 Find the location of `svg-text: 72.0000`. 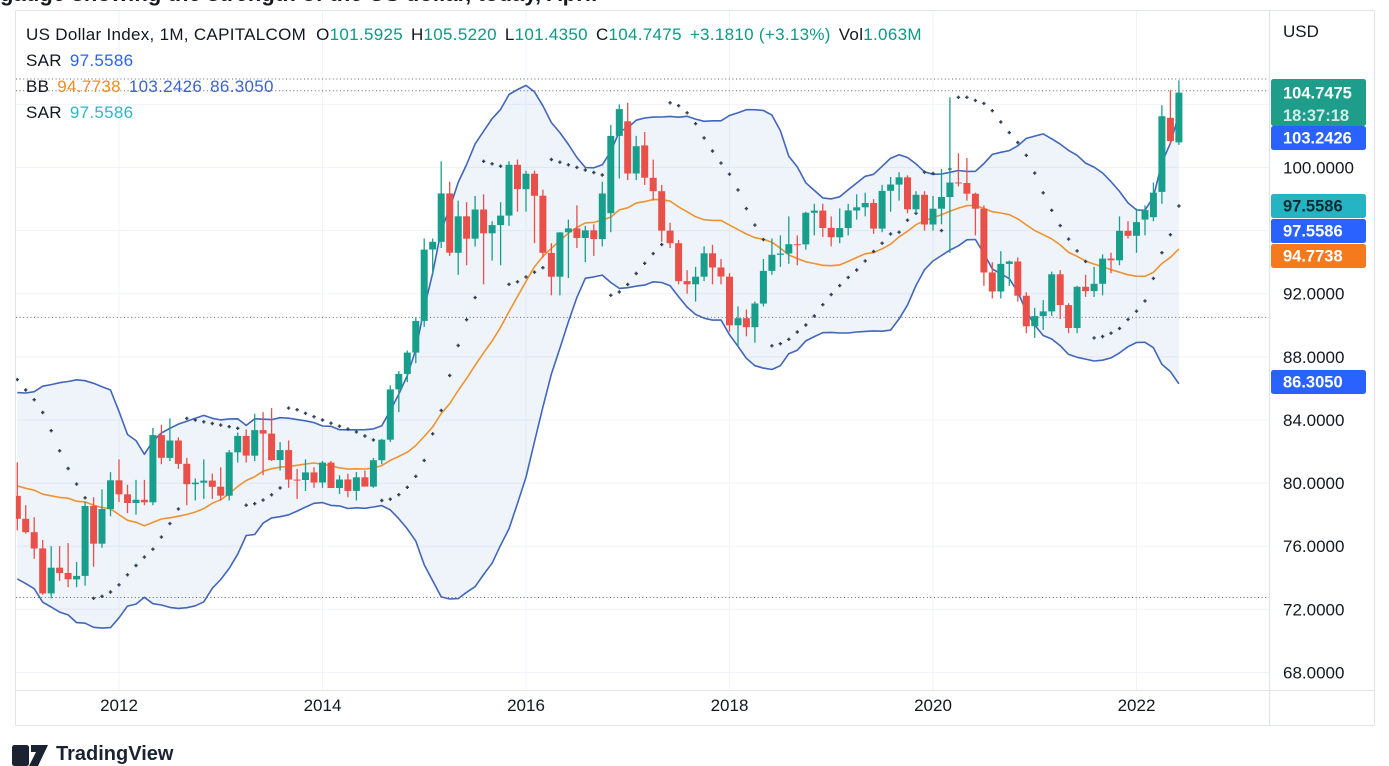

svg-text: 72.0000 is located at coordinates (1313, 609).